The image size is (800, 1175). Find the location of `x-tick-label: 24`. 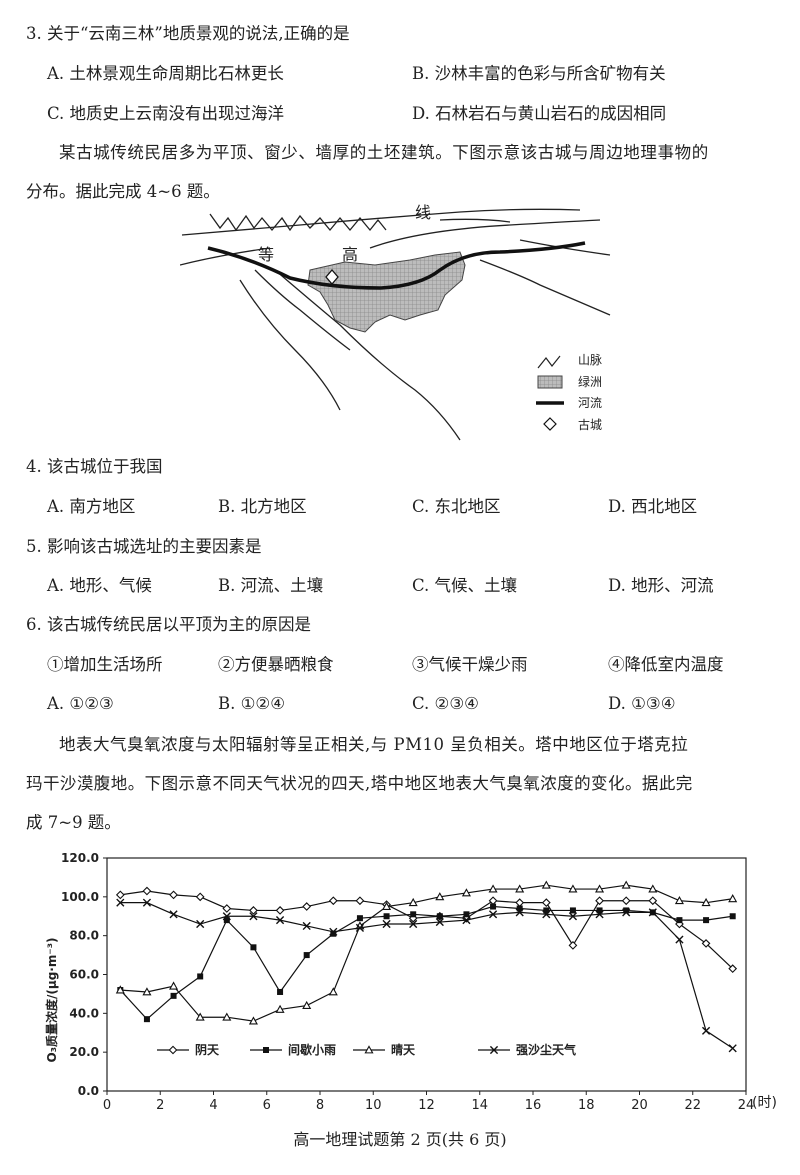

x-tick-label: 24 is located at coordinates (746, 1105).